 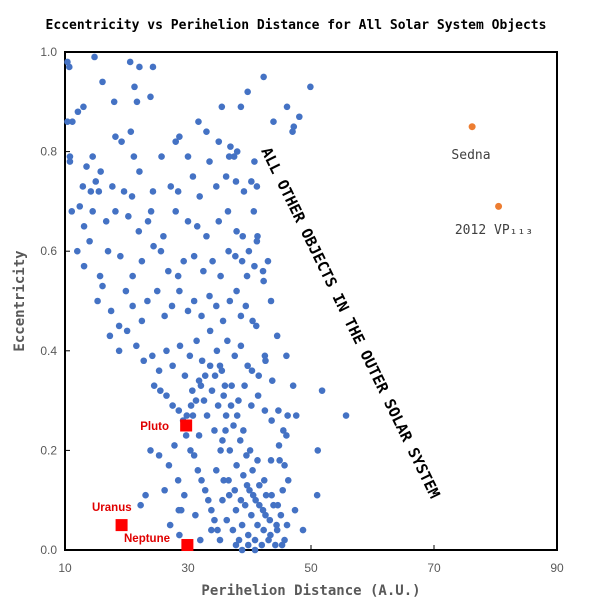 What do you see at coordinates (48, 450) in the screenshot?
I see `y-tick-label: 0.2` at bounding box center [48, 450].